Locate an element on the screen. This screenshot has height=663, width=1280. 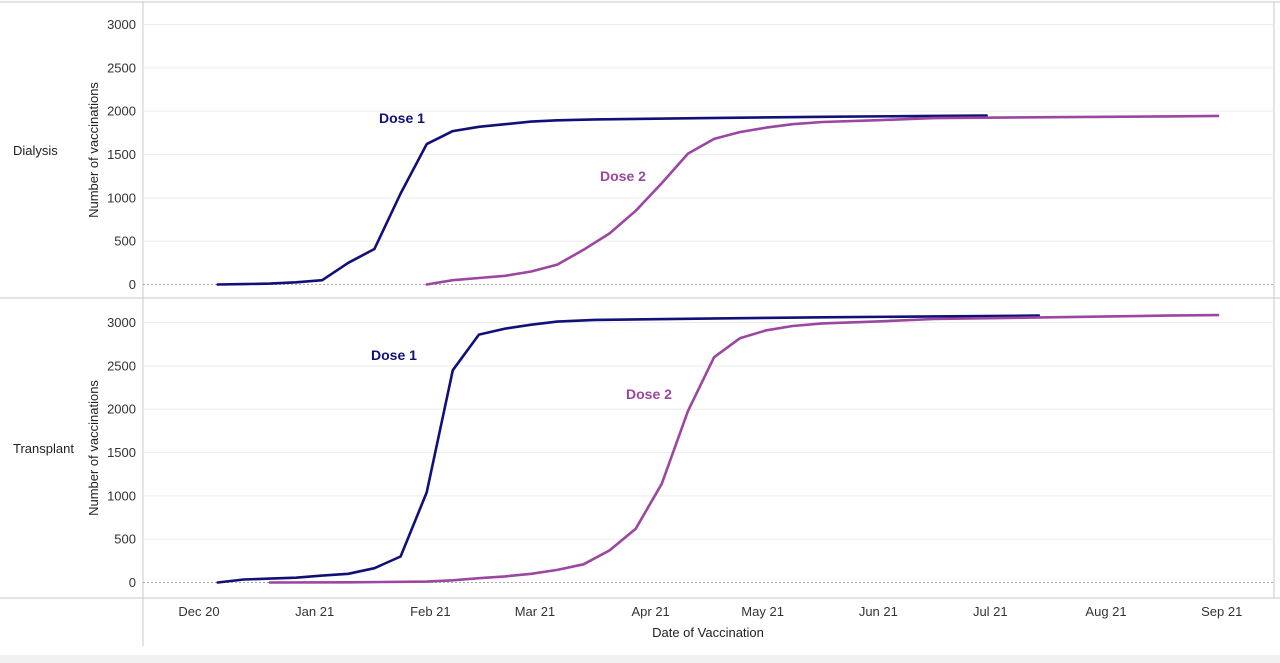
x-tick-label: Mar 21 is located at coordinates (535, 611).